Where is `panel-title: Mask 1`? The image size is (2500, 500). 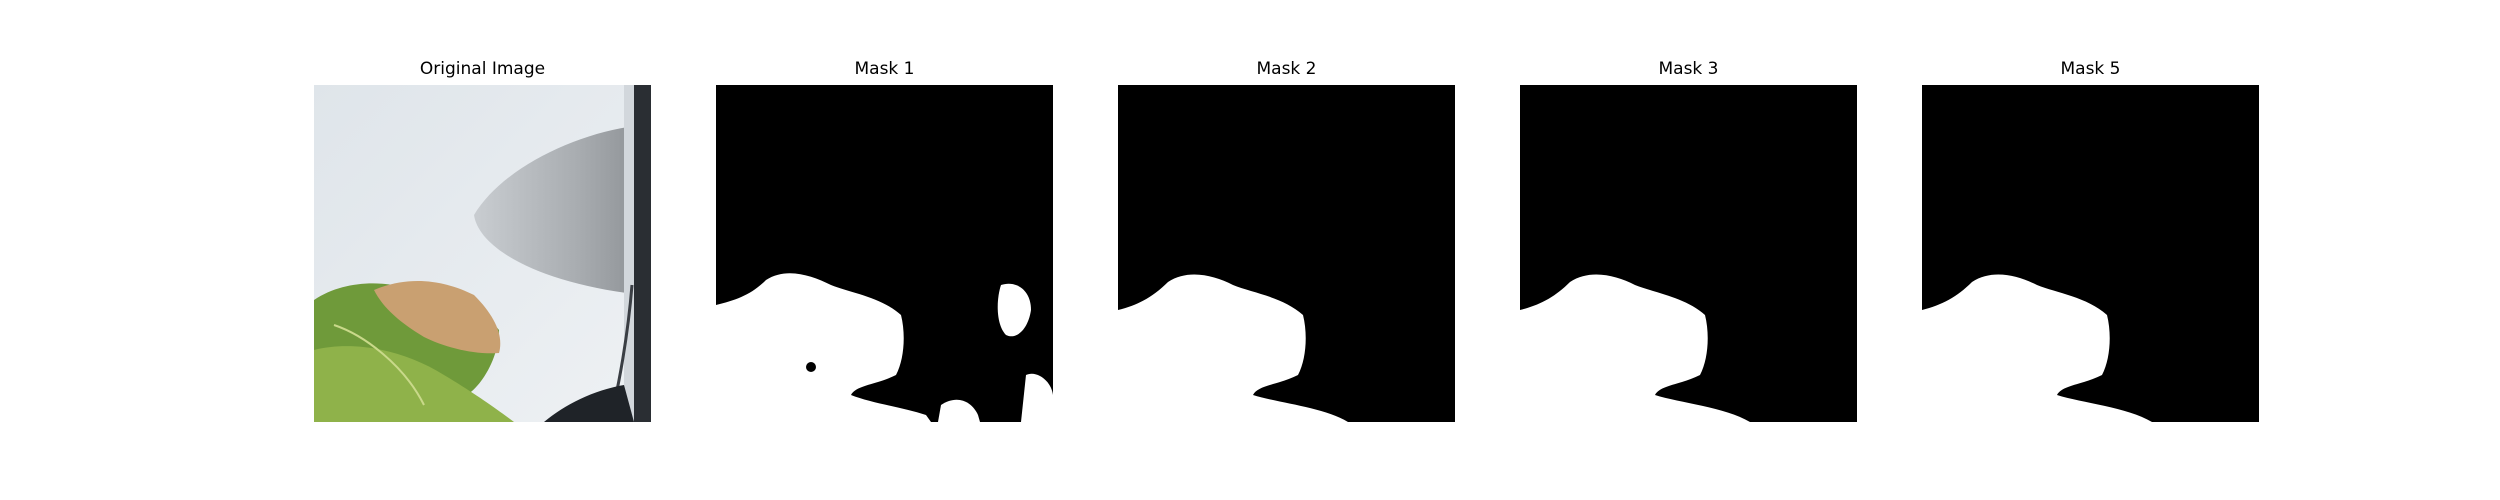 panel-title: Mask 1 is located at coordinates (884, 69).